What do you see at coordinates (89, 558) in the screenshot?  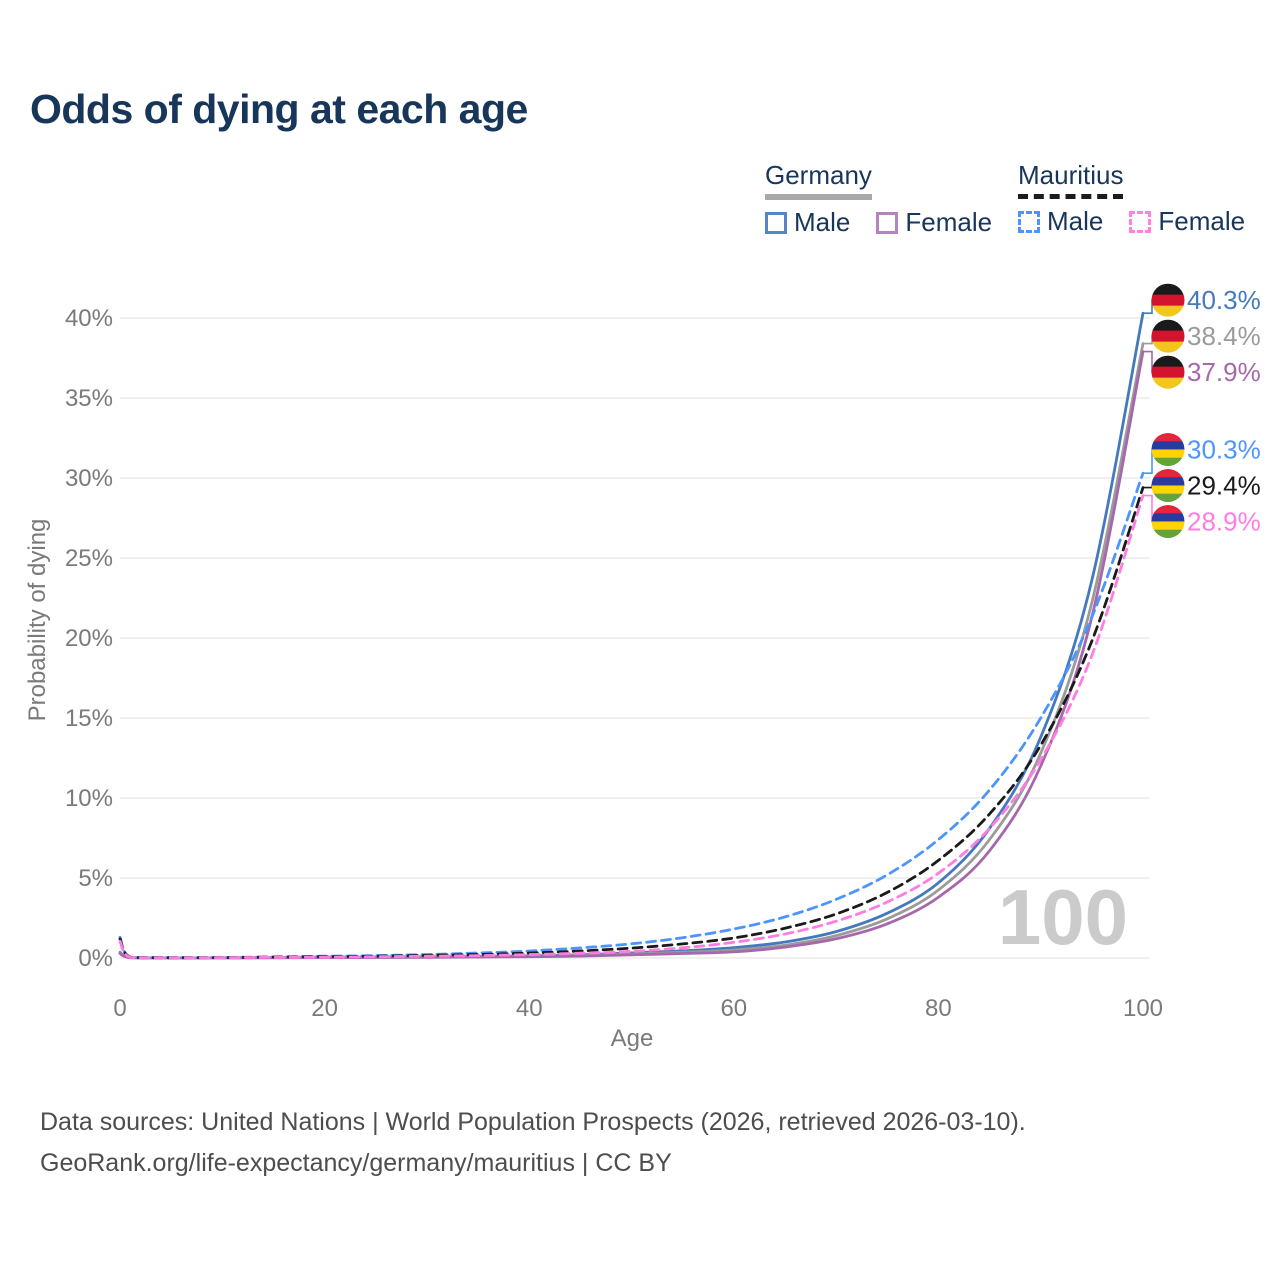 I see `y-tick-label: 25%` at bounding box center [89, 558].